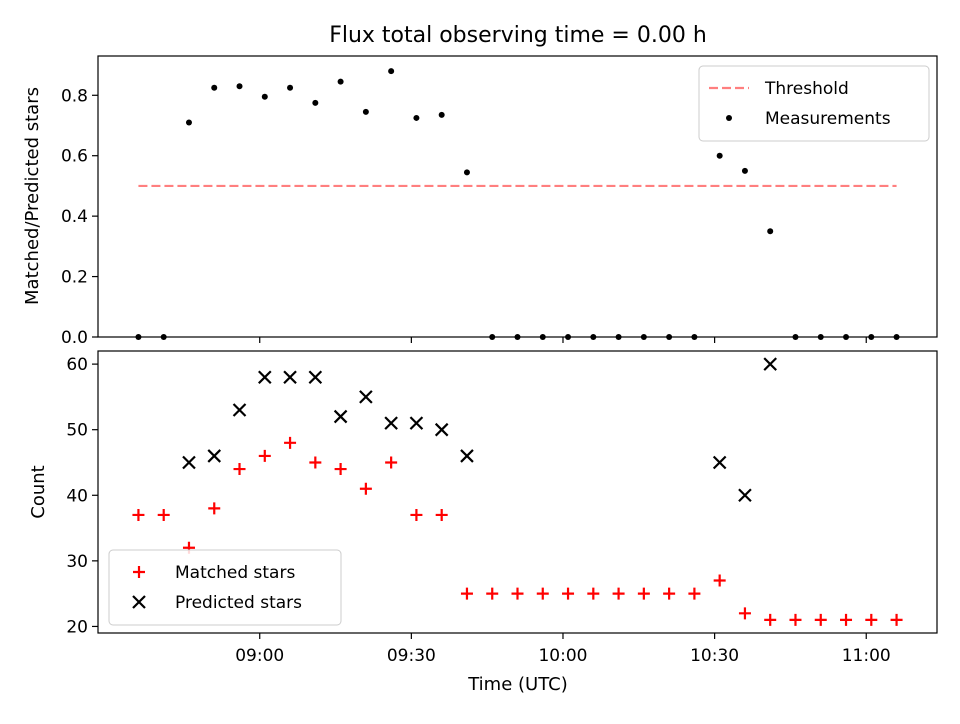  Describe the element at coordinates (259, 656) in the screenshot. I see `x-tick-label: 09:00` at that location.